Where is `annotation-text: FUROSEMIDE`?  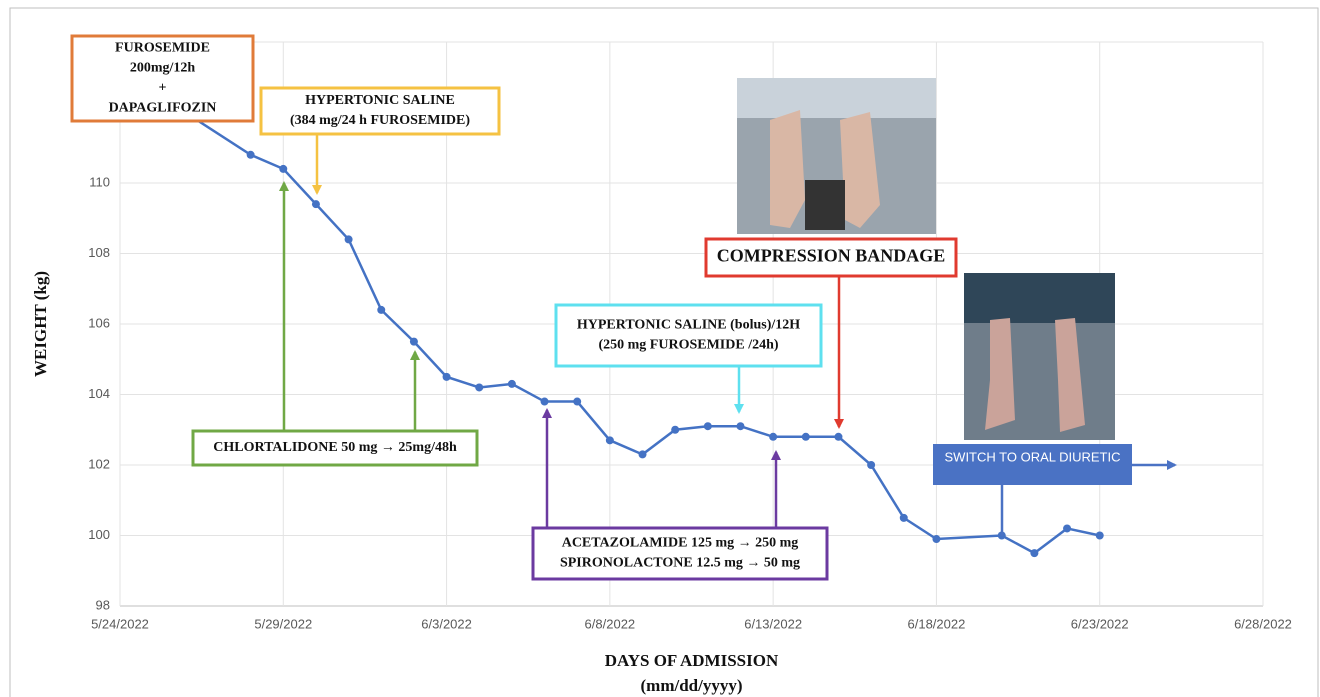
annotation-text: FUROSEMIDE is located at coordinates (162, 48).